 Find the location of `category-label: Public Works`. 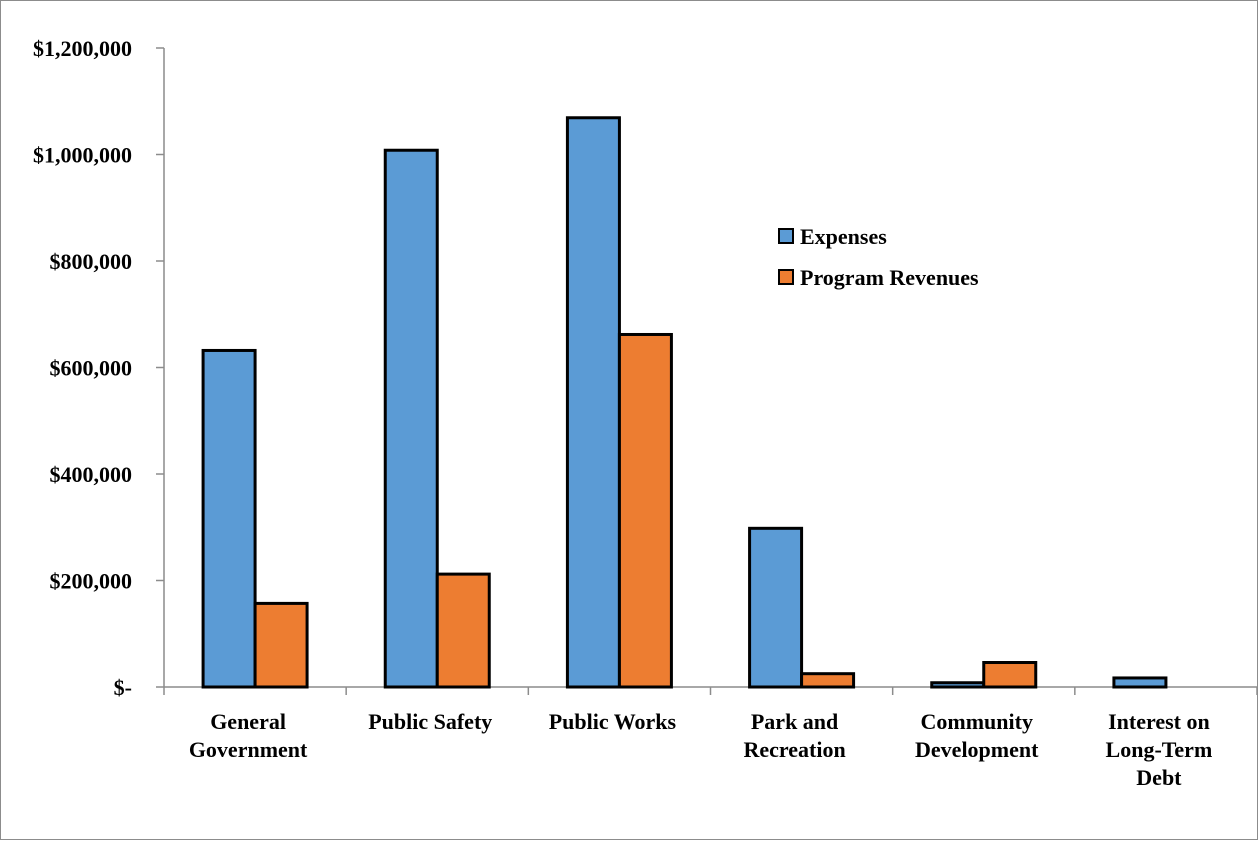

category-label: Public Works is located at coordinates (613, 721).